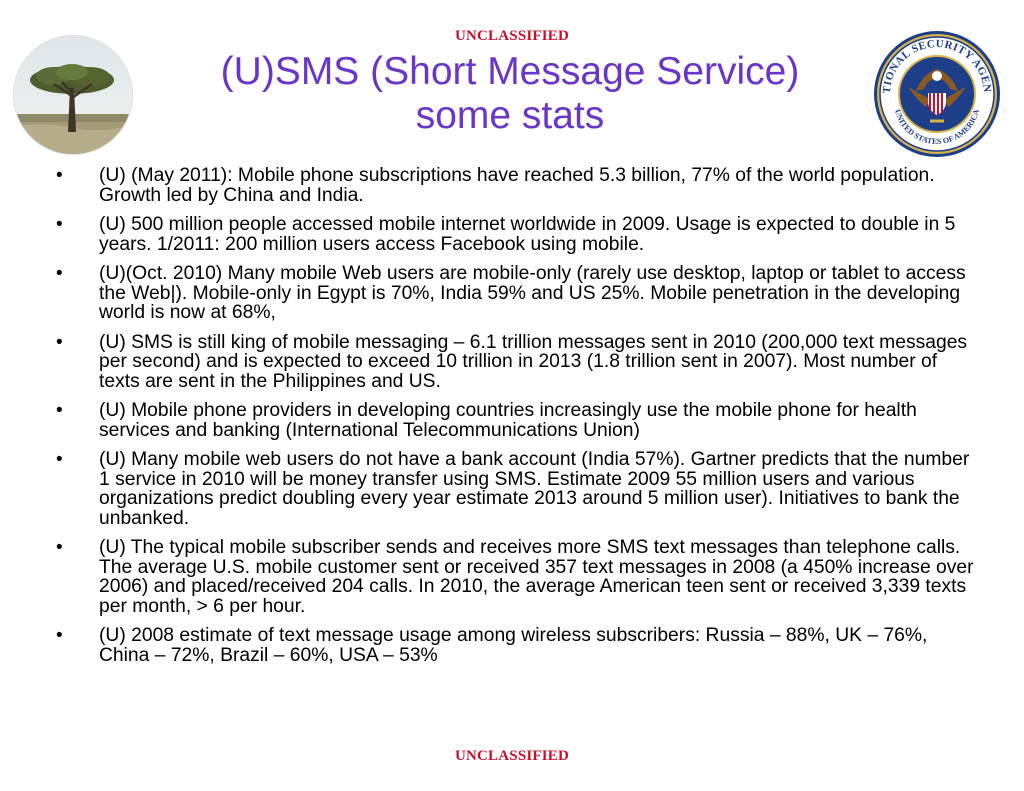  Describe the element at coordinates (73, 95) in the screenshot. I see `tree-photo-icon` at that location.